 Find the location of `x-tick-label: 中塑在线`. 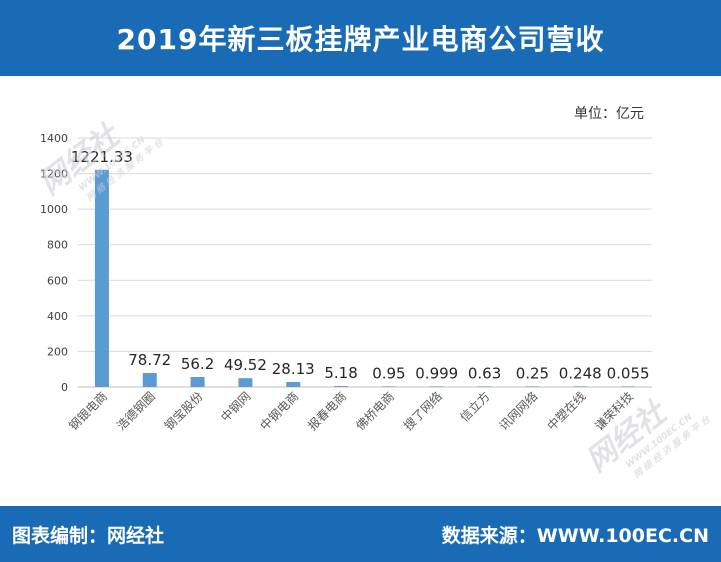

x-tick-label: 中塑在线 is located at coordinates (566, 411).